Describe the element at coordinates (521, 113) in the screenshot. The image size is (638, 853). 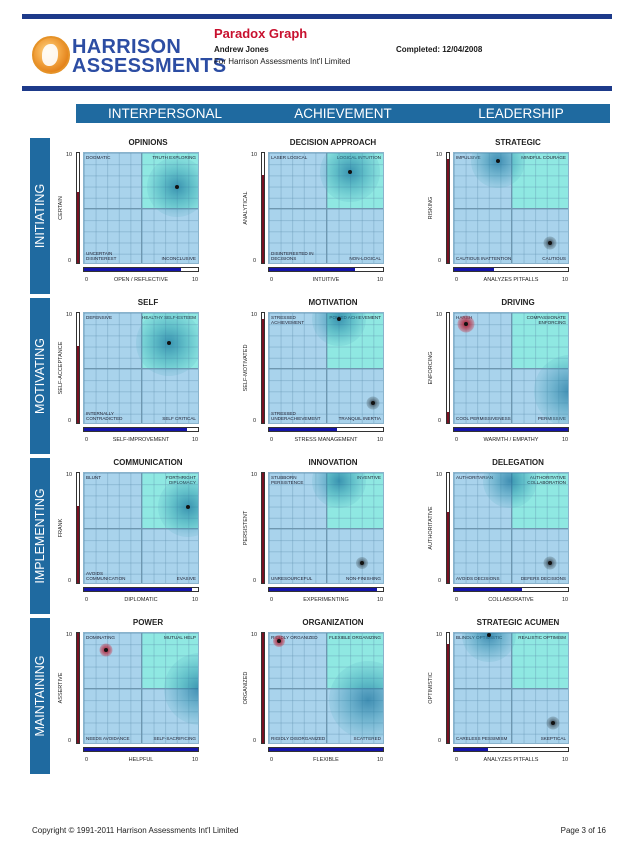
I see `column-header: LEADERSHIP` at that location.